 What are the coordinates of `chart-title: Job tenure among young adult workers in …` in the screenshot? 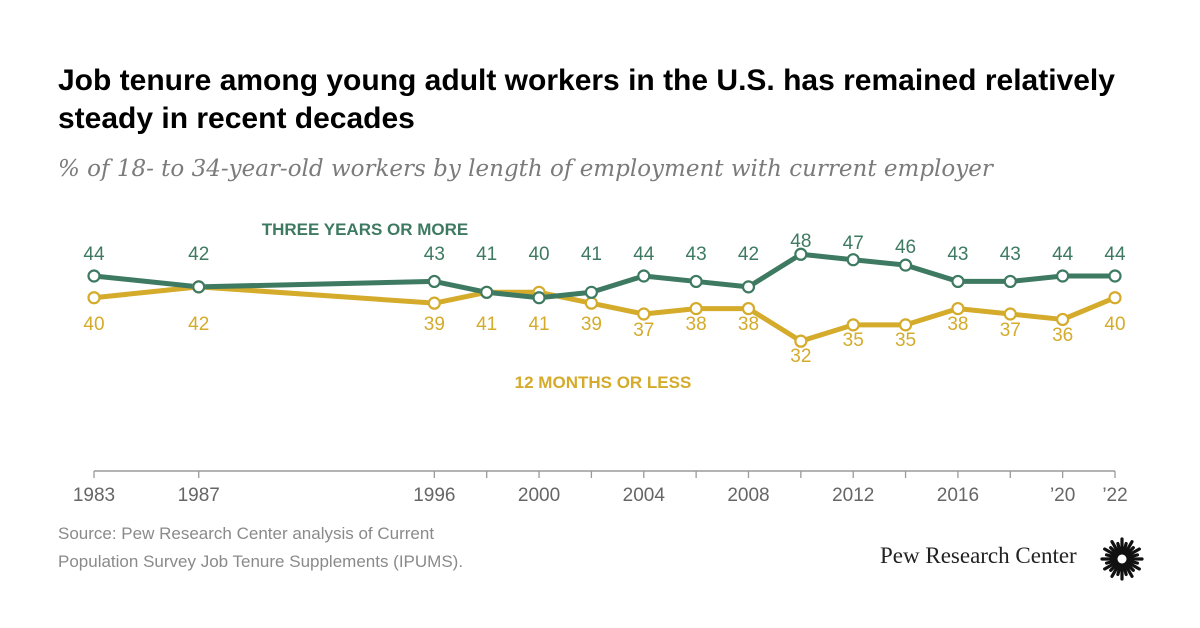 It's located at (586, 99).